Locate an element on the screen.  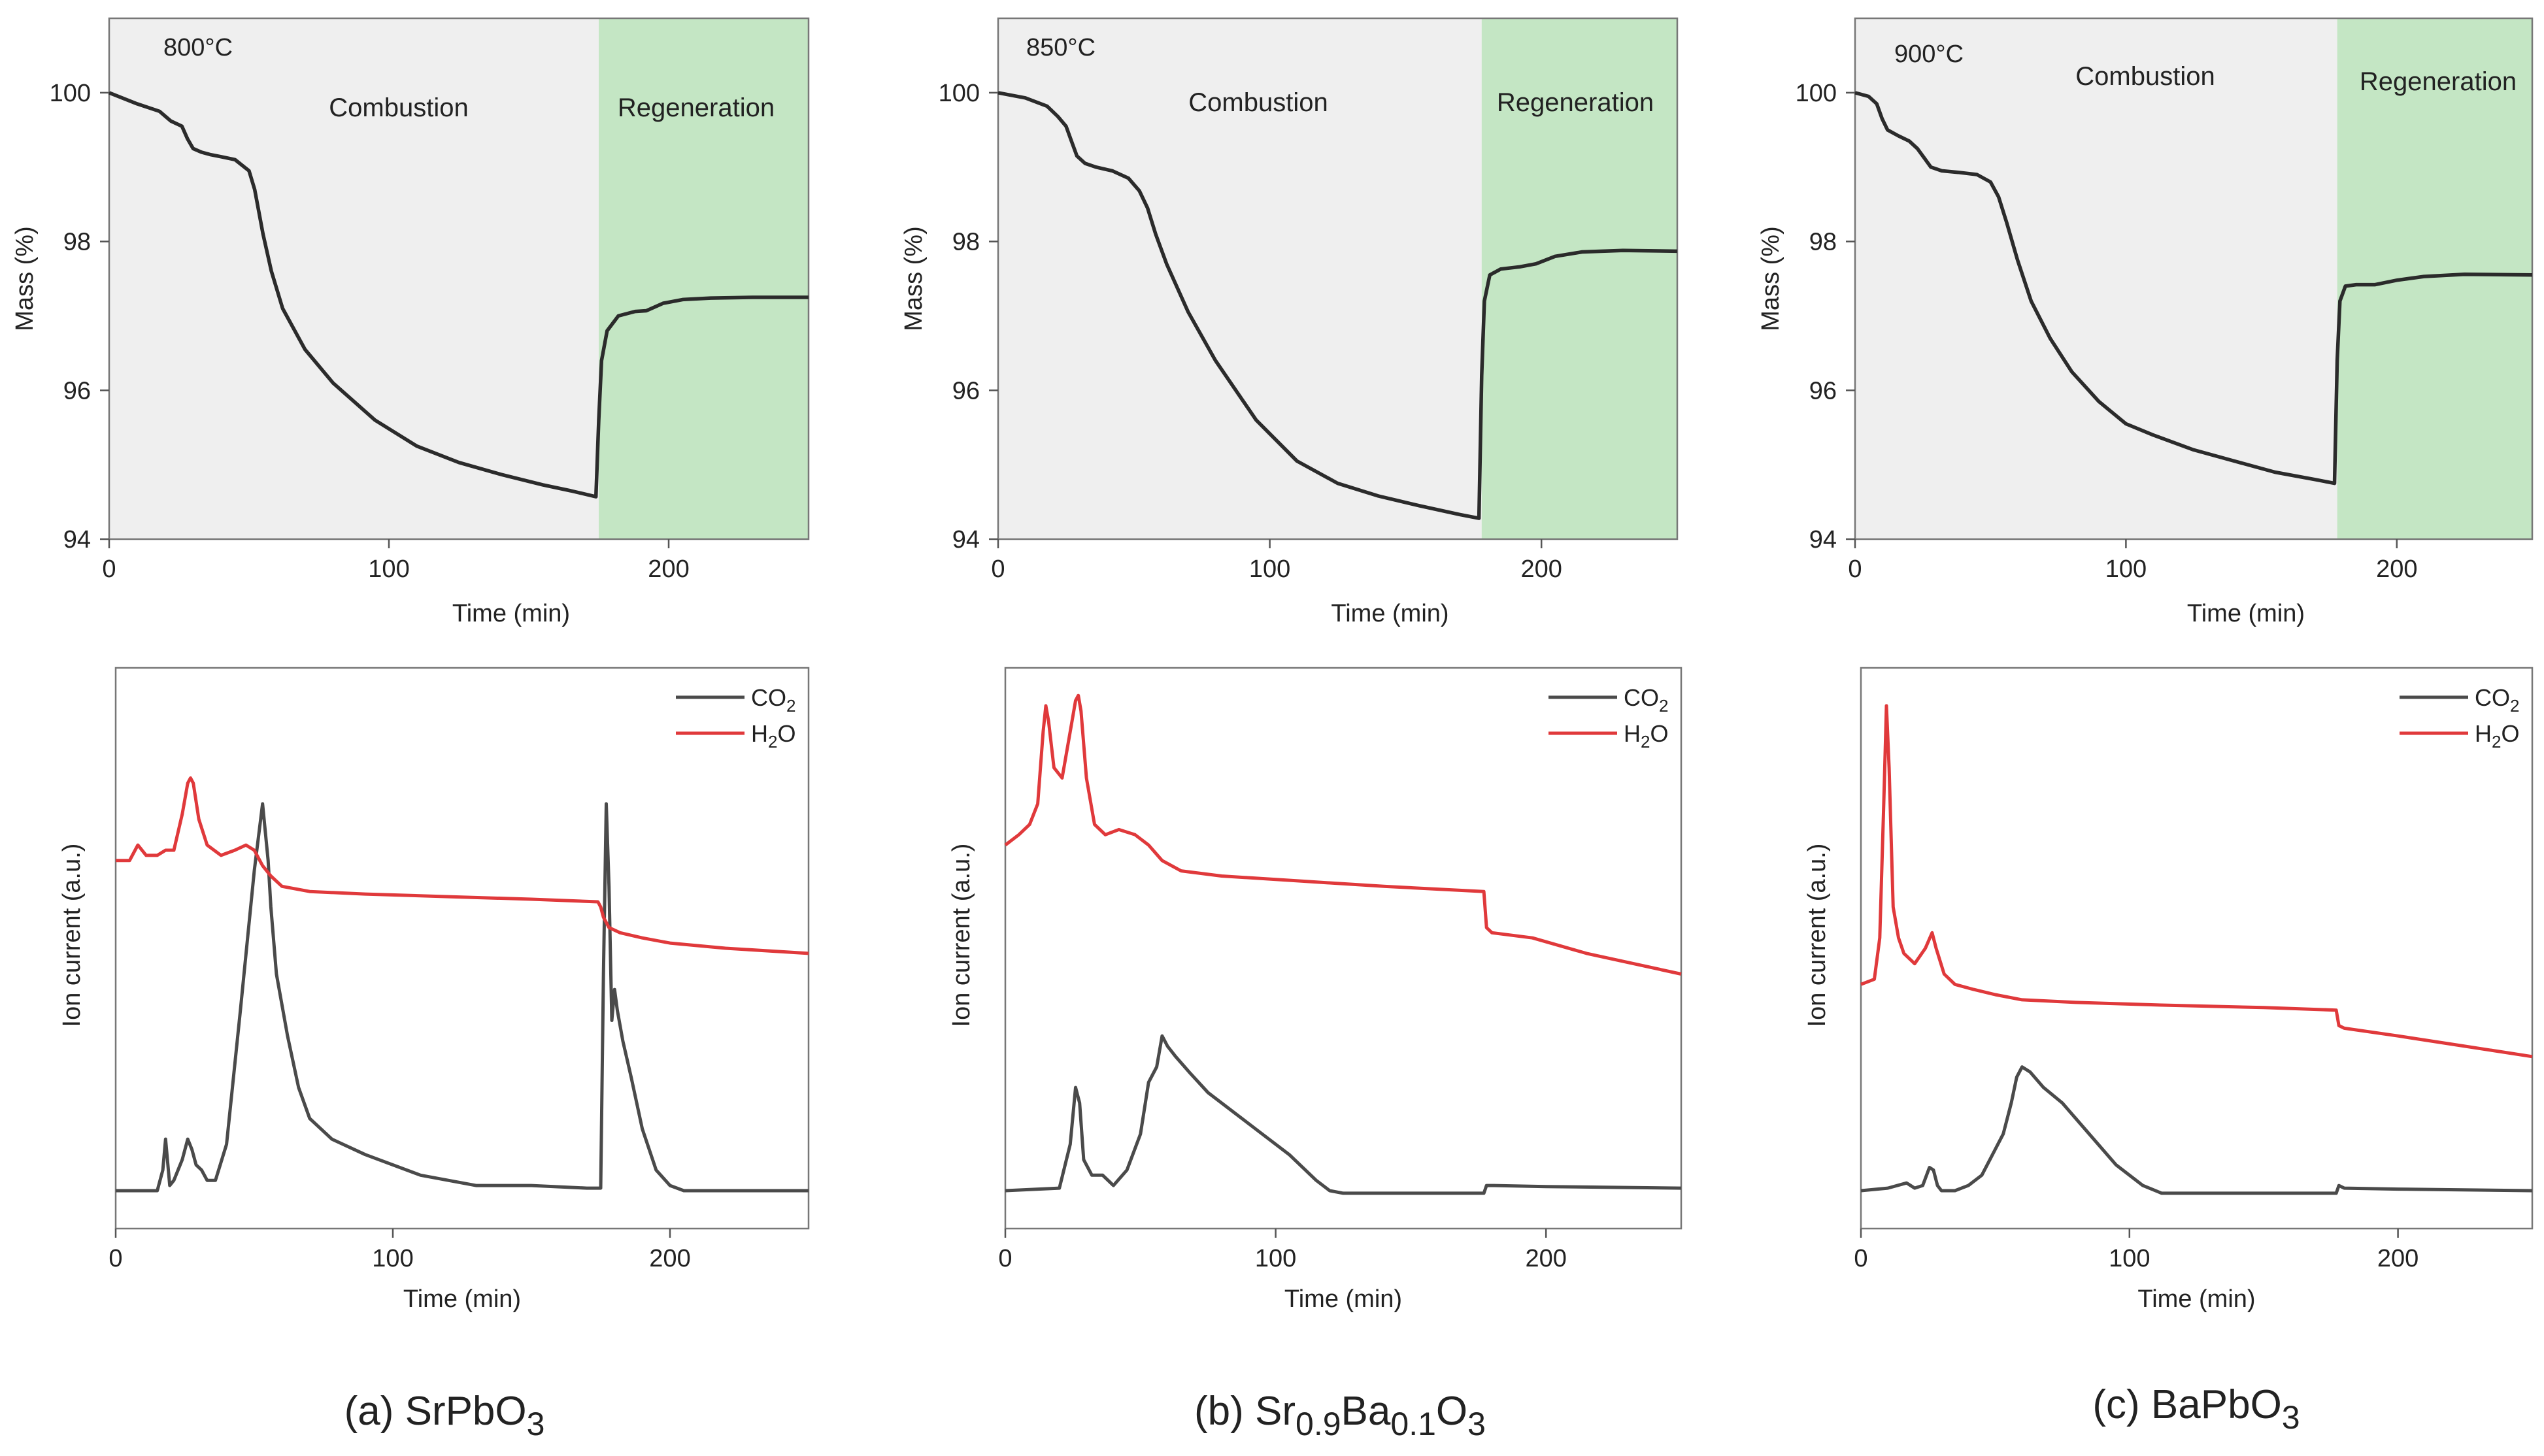
caption-subscript: 0.9 is located at coordinates (1318, 1424).